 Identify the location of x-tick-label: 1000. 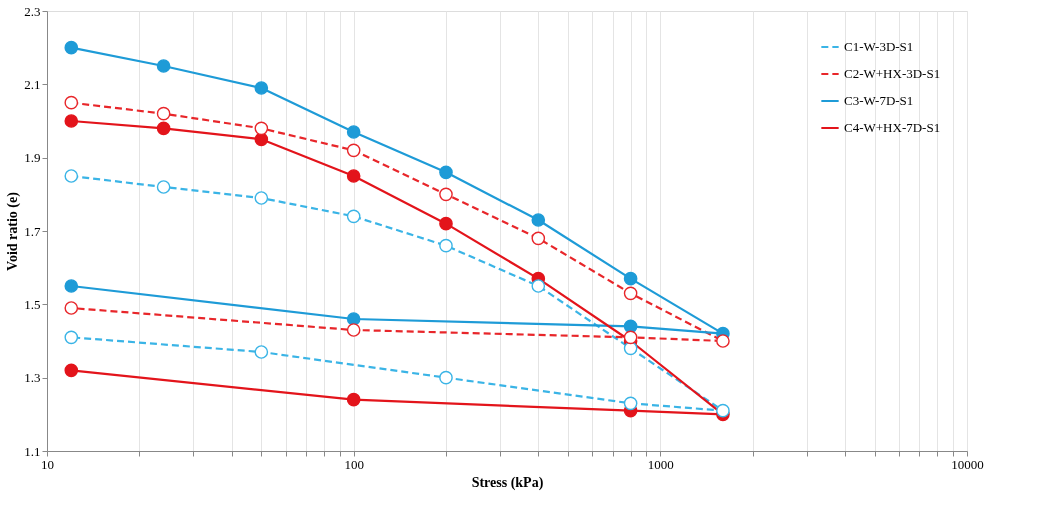
(660, 464).